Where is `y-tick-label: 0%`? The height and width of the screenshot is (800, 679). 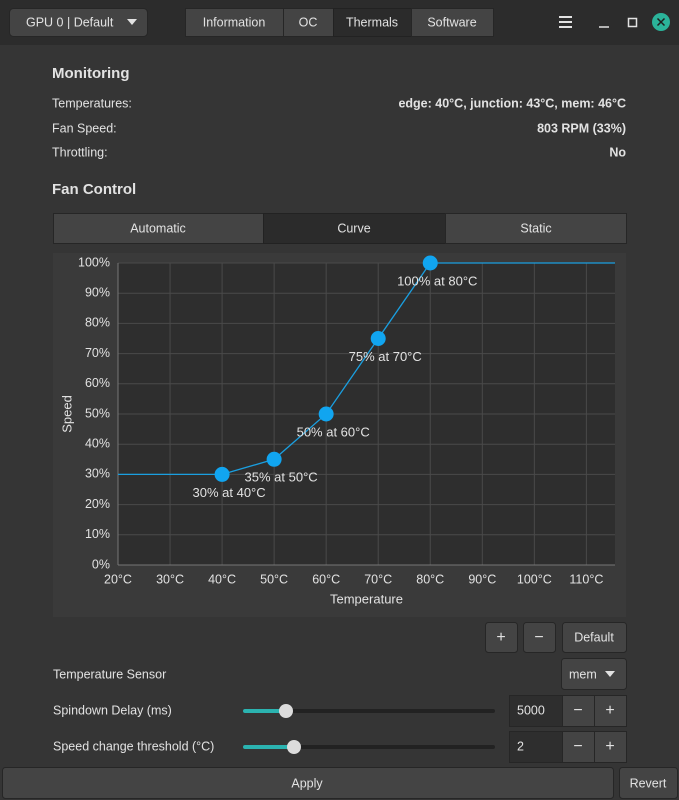 y-tick-label: 0% is located at coordinates (101, 564).